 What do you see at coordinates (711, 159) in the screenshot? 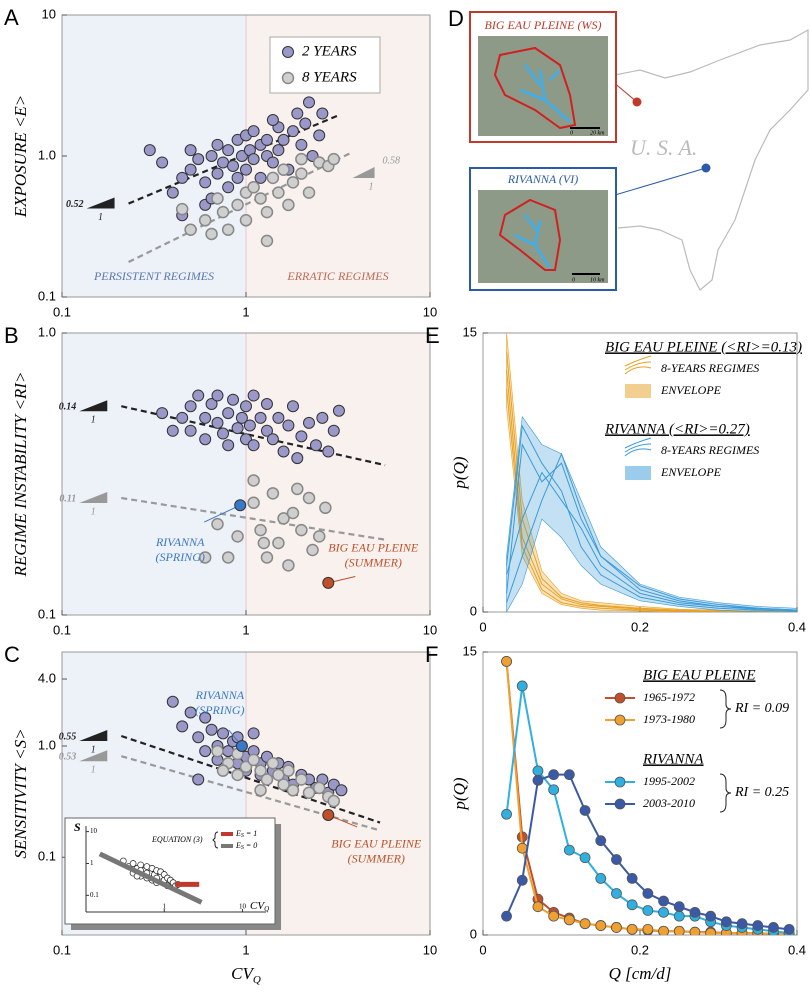
I see `coastline` at bounding box center [711, 159].